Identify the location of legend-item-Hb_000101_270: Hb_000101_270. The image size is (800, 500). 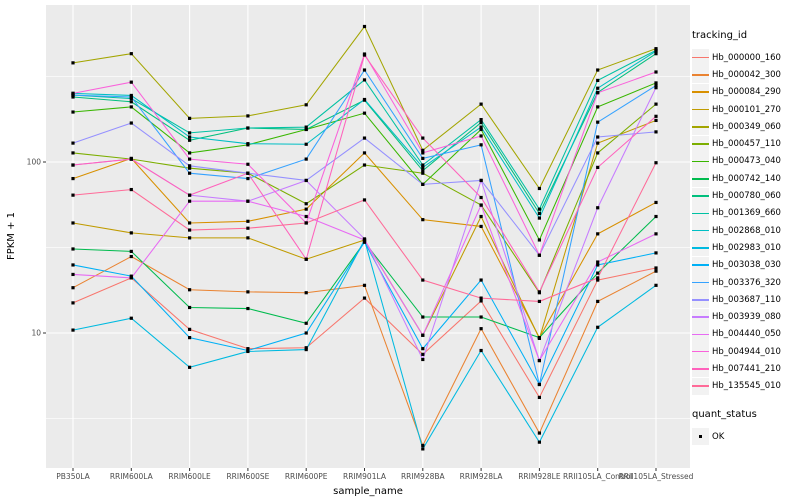
(746, 110).